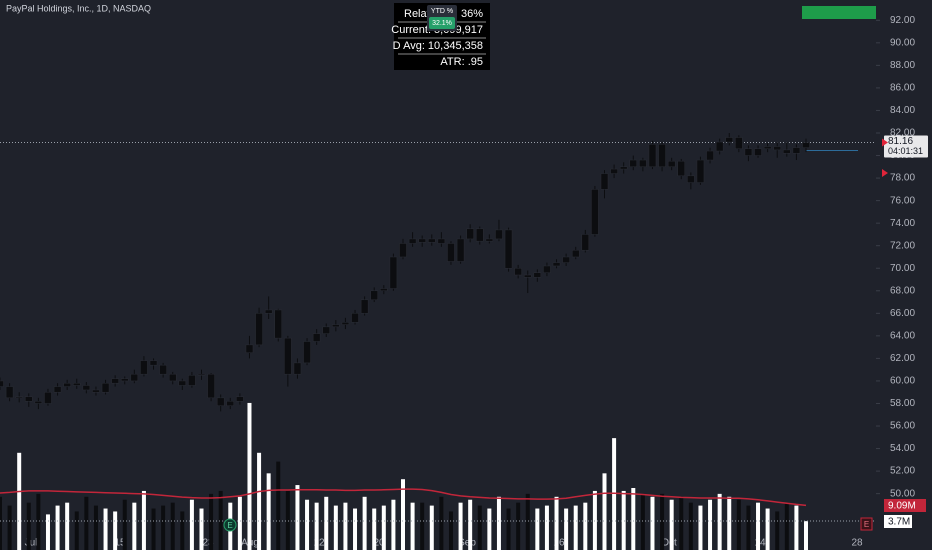 The width and height of the screenshot is (932, 550). What do you see at coordinates (902, 110) in the screenshot?
I see `y-tick-label: 84.00` at bounding box center [902, 110].